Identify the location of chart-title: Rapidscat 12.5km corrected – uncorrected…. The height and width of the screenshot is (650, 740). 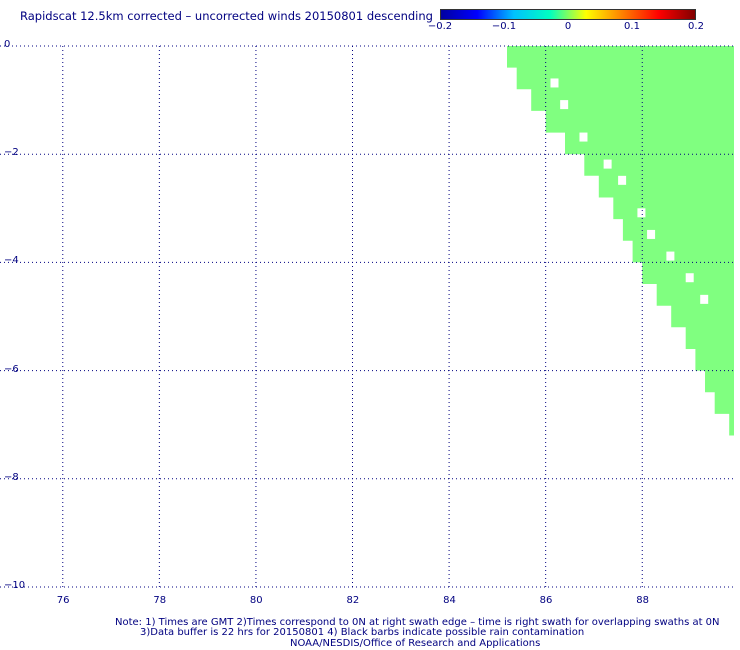
(226, 16).